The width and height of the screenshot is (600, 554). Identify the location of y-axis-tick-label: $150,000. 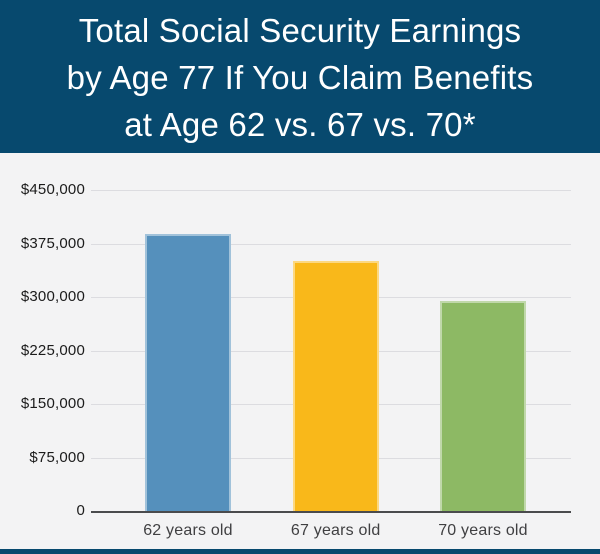
(52, 403).